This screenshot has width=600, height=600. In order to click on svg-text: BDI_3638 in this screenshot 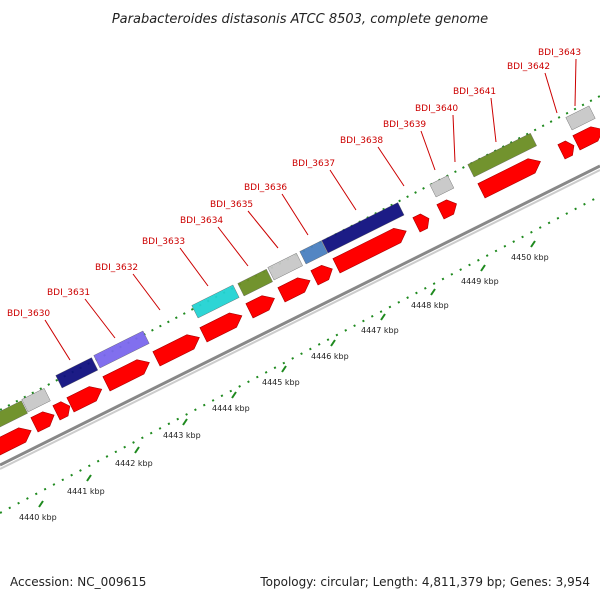, I will do `click(361, 141)`.